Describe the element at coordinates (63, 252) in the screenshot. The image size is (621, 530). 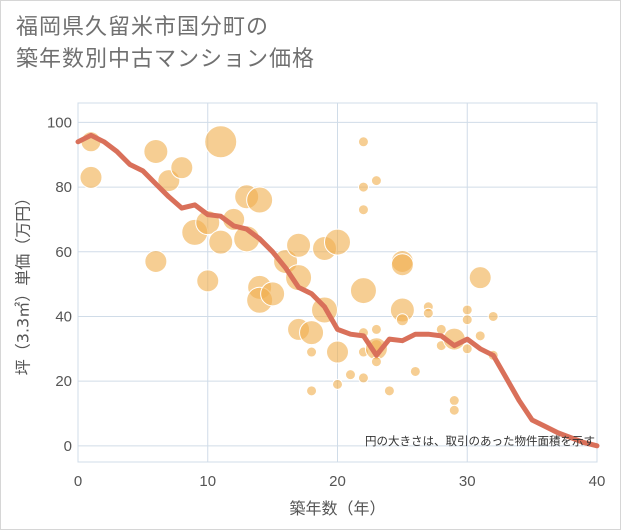
I see `y-tick-label: 60` at that location.